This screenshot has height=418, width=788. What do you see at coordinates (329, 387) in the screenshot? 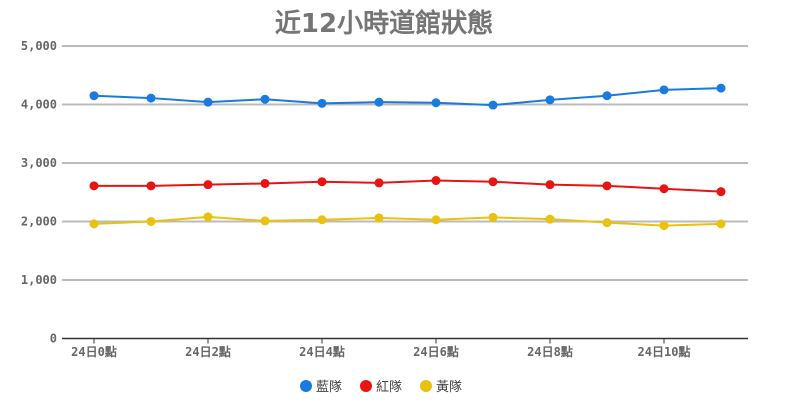
I see `legend-label: 藍隊` at bounding box center [329, 387].